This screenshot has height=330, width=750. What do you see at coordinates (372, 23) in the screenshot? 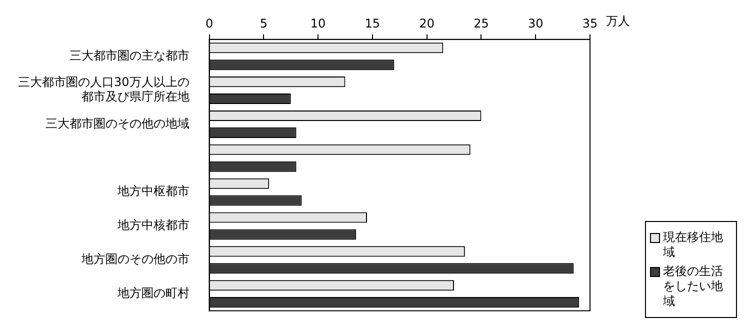
I see `x-tick-label: 15` at bounding box center [372, 23].